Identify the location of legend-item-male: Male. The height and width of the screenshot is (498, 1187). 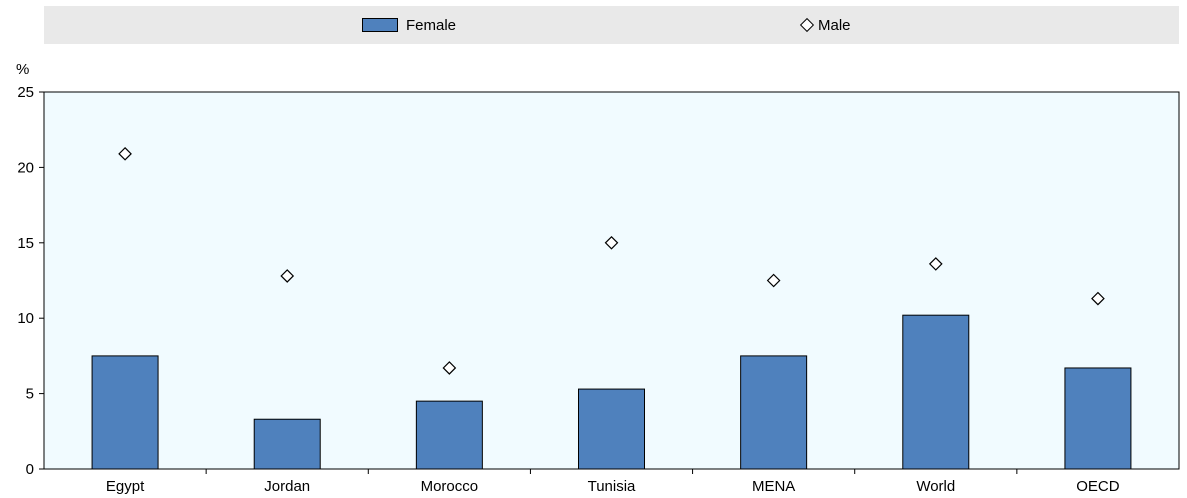
(825, 25).